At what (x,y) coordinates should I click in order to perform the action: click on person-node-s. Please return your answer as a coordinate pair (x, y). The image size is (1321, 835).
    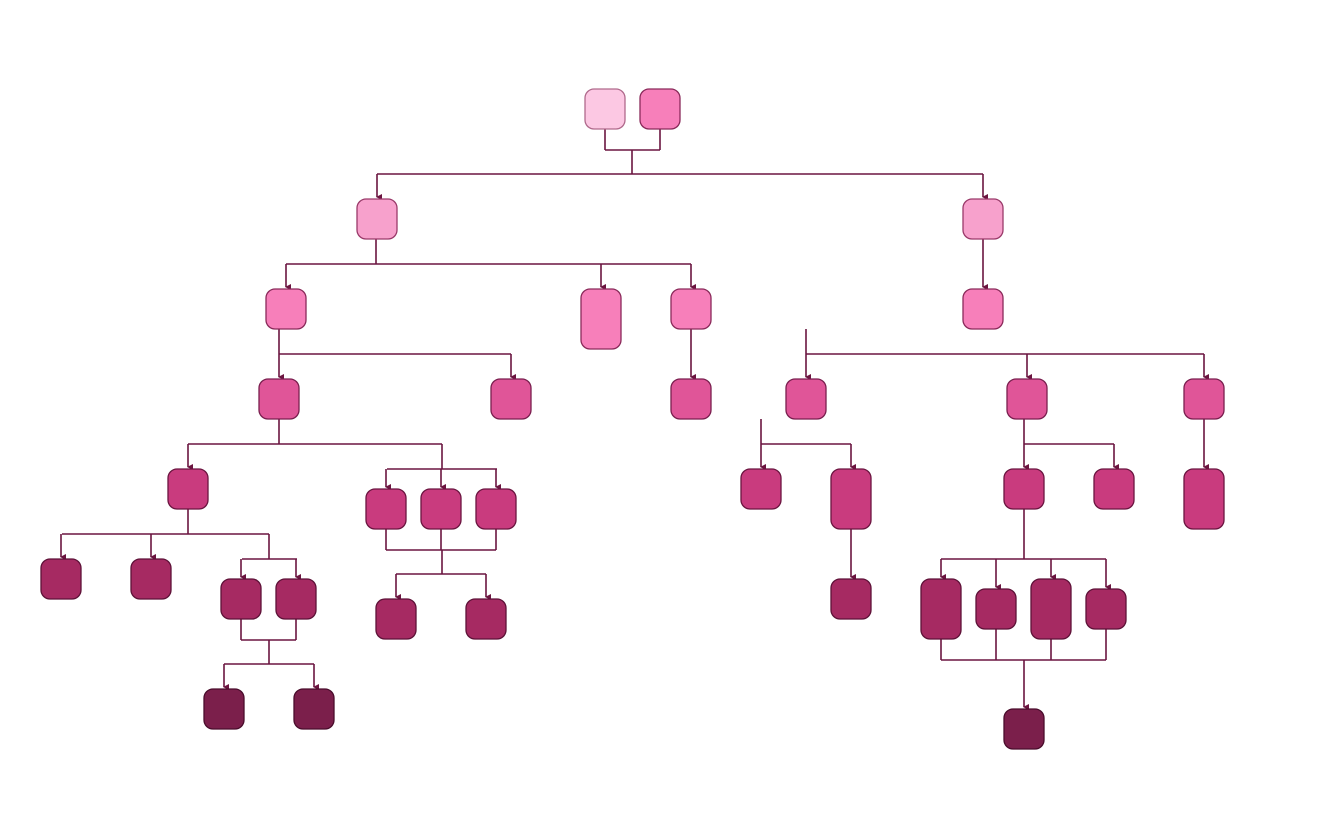
    Looking at the image, I should click on (396, 619).